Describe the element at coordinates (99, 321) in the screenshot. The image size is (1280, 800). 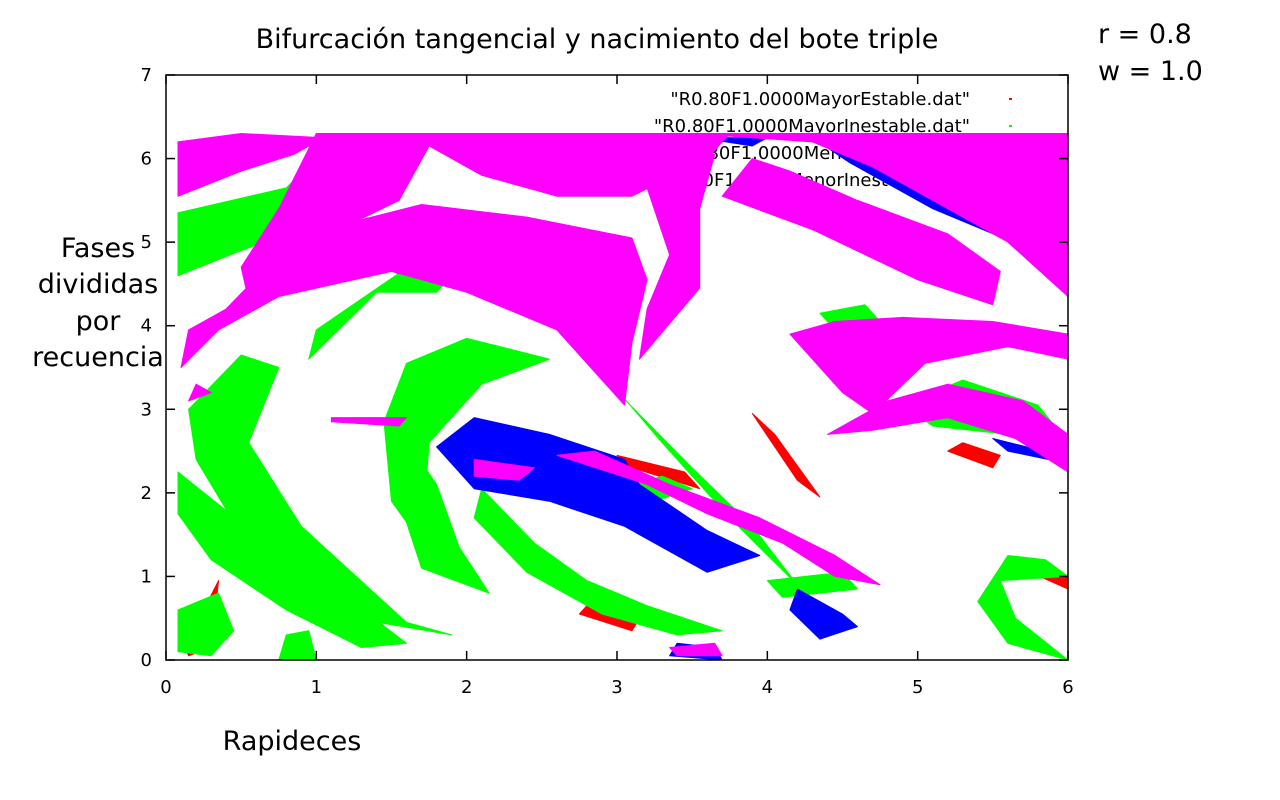
I see `y-axis-label-line-3: por` at that location.